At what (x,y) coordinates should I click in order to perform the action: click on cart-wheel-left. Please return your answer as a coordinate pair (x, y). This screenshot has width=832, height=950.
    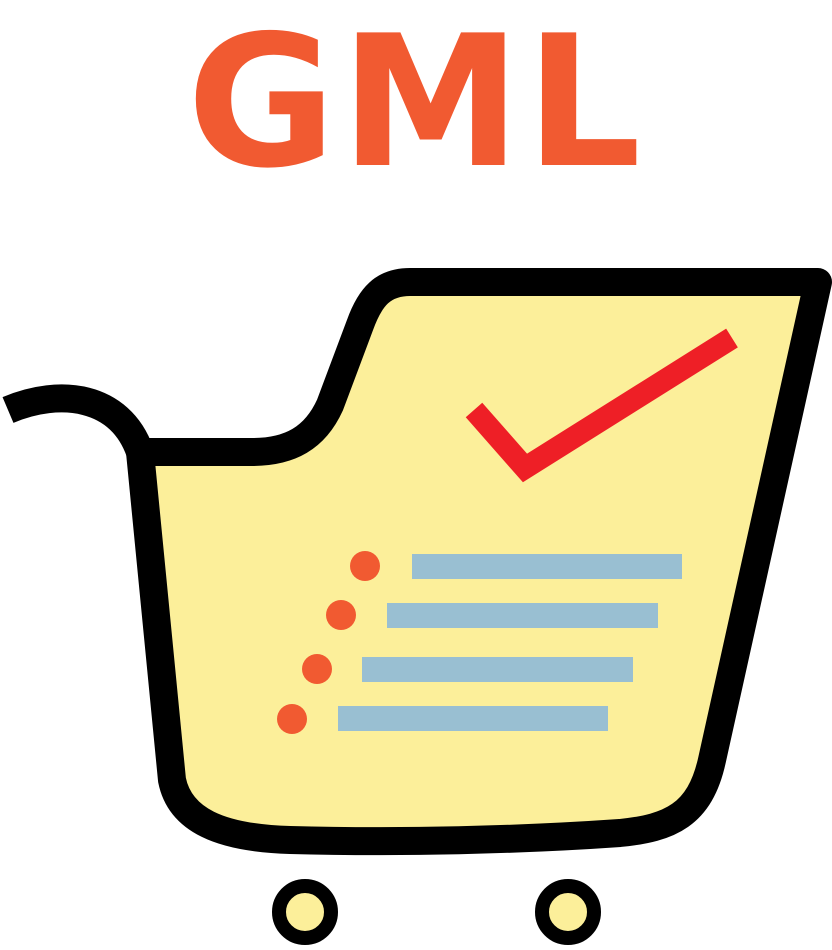
    Looking at the image, I should click on (305, 912).